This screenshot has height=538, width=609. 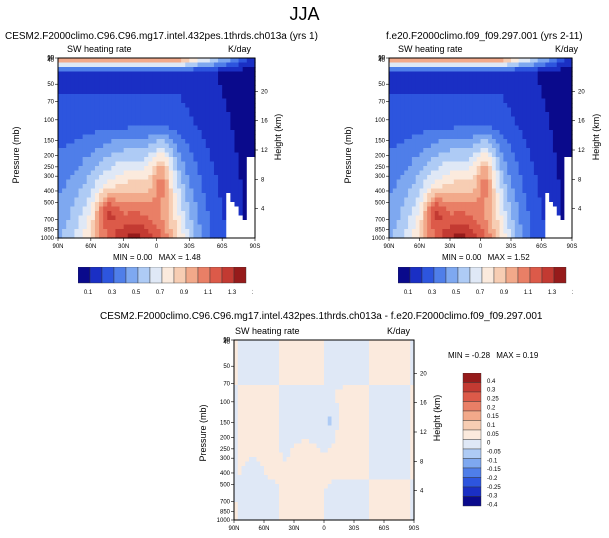 I want to click on colorbar-label: 0.5, so click(x=136, y=293).